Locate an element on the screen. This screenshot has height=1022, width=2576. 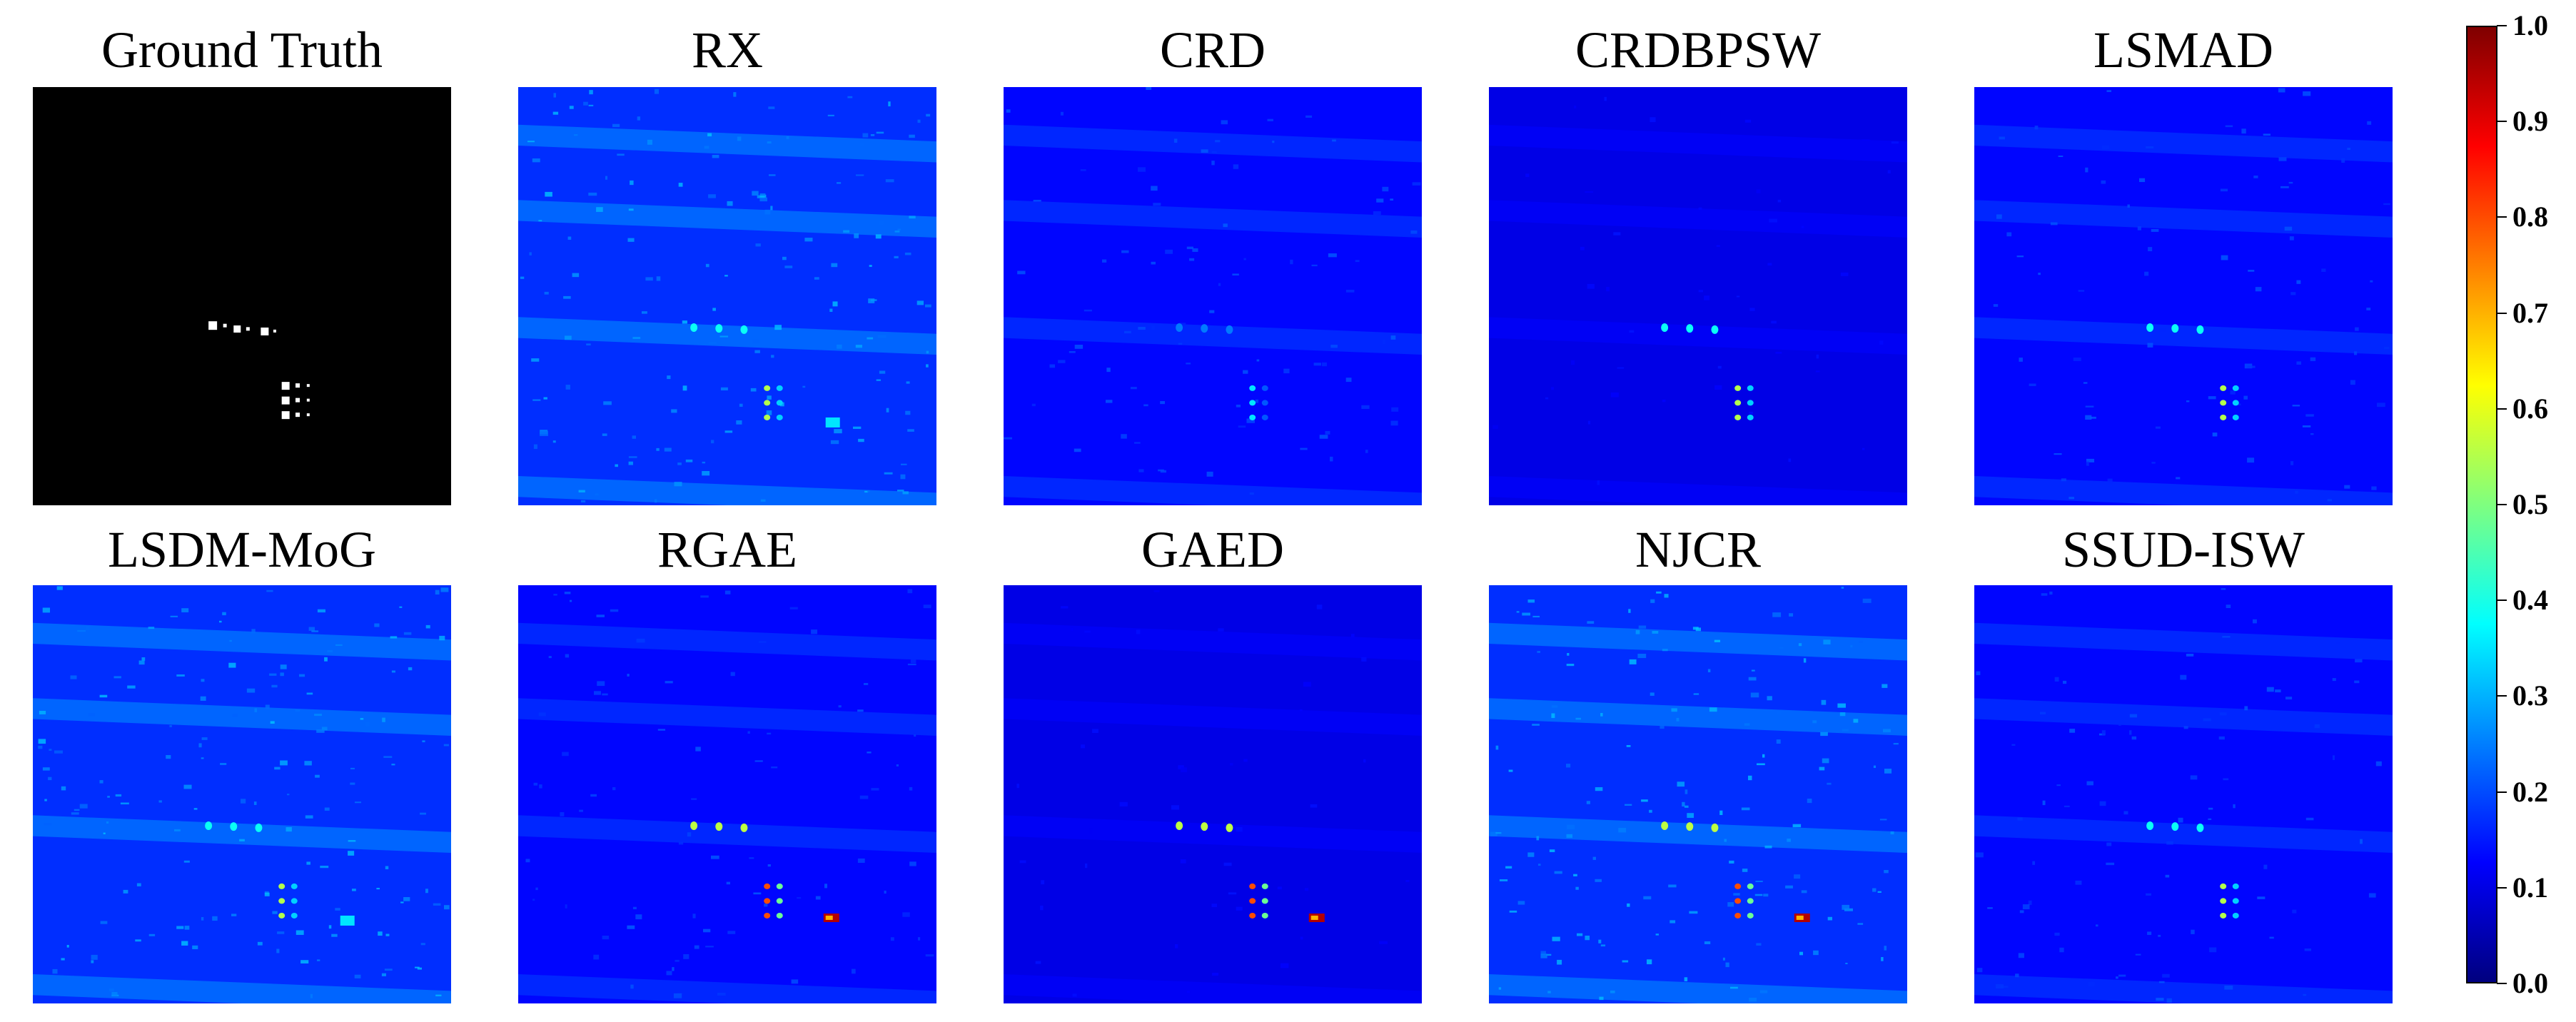
colorbar-tick-label: 0.6 is located at coordinates (2522, 408).